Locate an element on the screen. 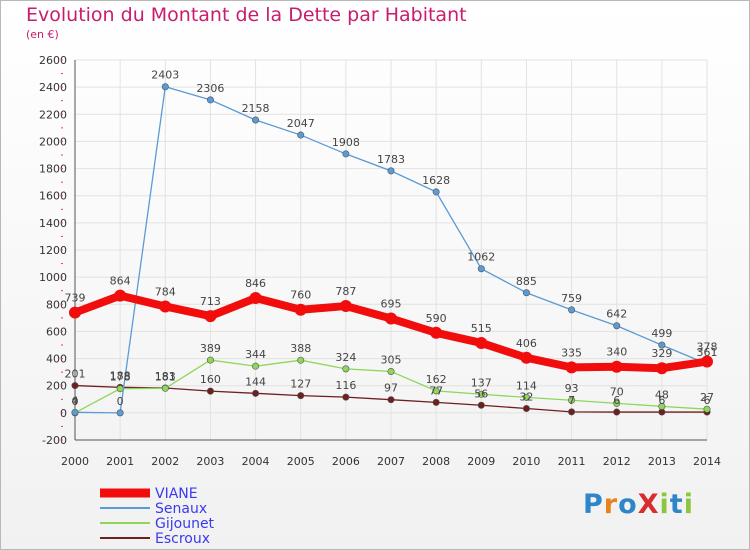 This screenshot has width=750, height=550. data-label-viane: 515 is located at coordinates (481, 328).